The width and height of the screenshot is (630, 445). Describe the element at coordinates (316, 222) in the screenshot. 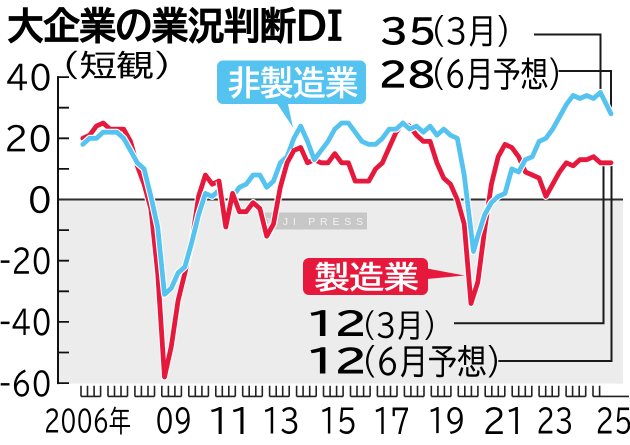

I see `svg-text: JIJI PRESS` at that location.